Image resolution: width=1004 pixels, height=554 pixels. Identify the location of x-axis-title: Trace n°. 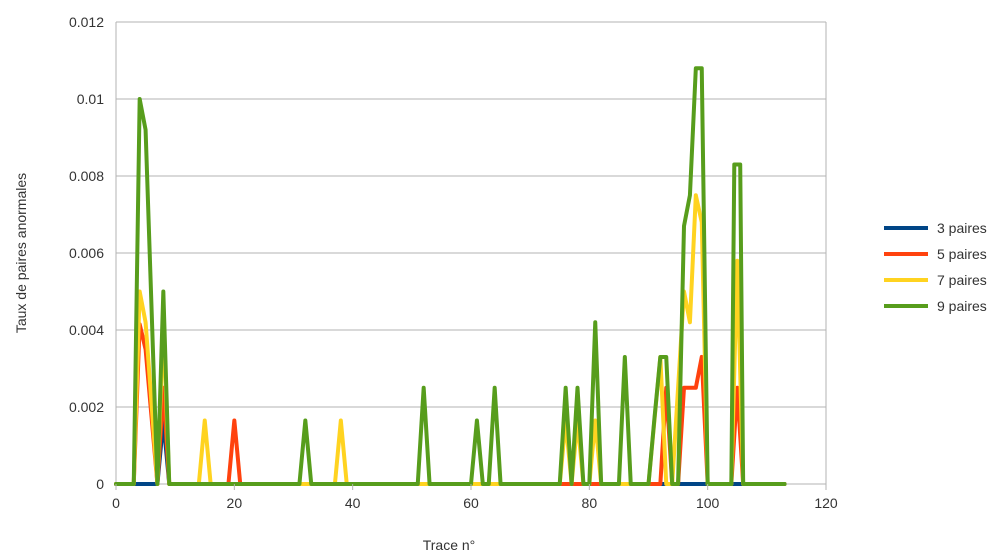
(449, 545).